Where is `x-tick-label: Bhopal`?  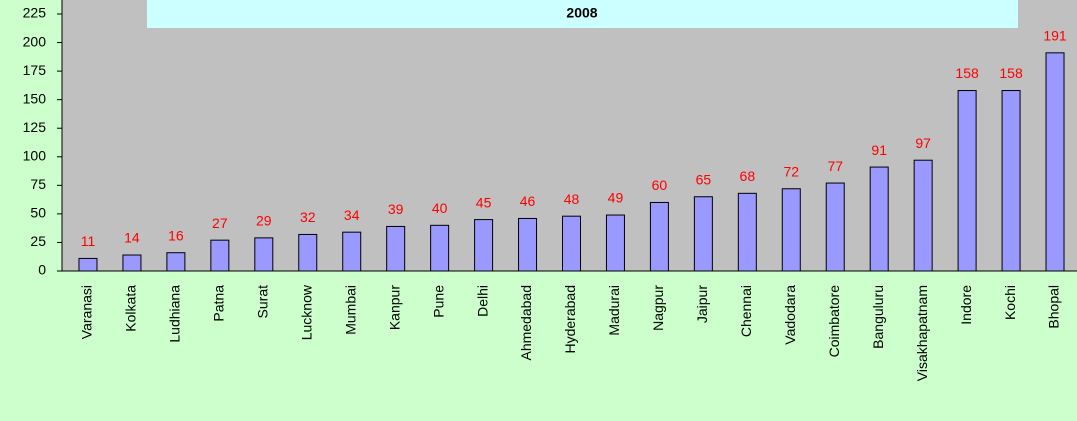 x-tick-label: Bhopal is located at coordinates (1054, 307).